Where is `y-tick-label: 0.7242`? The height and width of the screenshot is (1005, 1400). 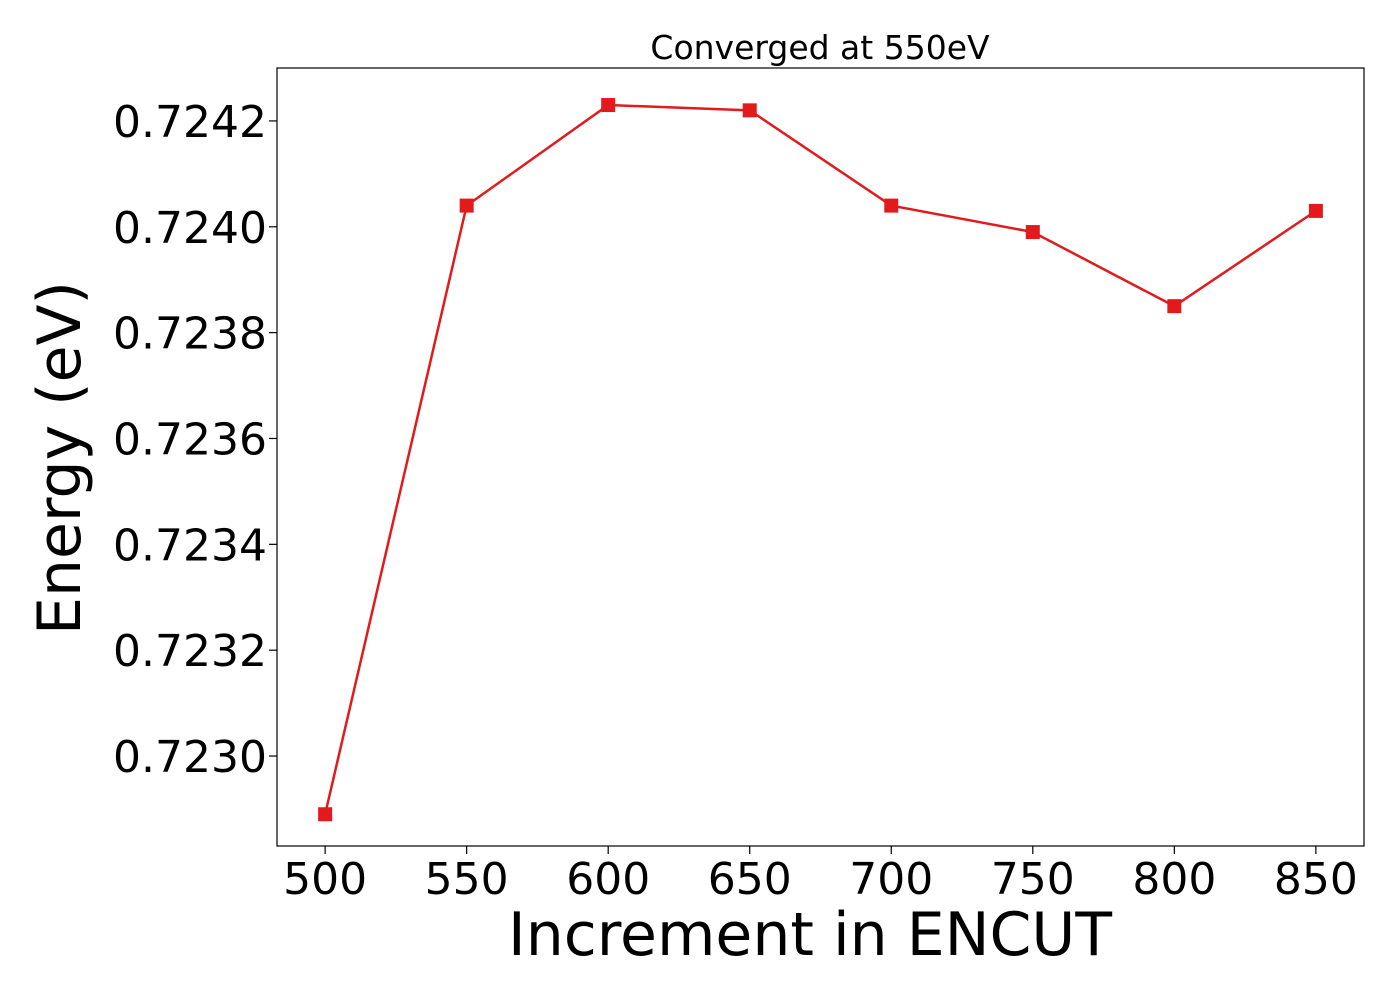 y-tick-label: 0.7242 is located at coordinates (190, 122).